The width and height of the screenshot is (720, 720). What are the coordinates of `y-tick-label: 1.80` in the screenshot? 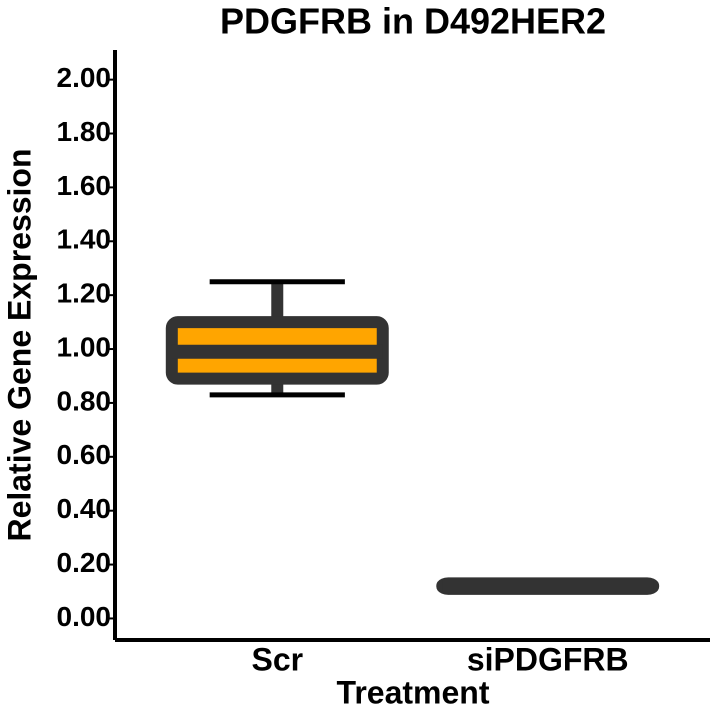 It's located at (84, 131).